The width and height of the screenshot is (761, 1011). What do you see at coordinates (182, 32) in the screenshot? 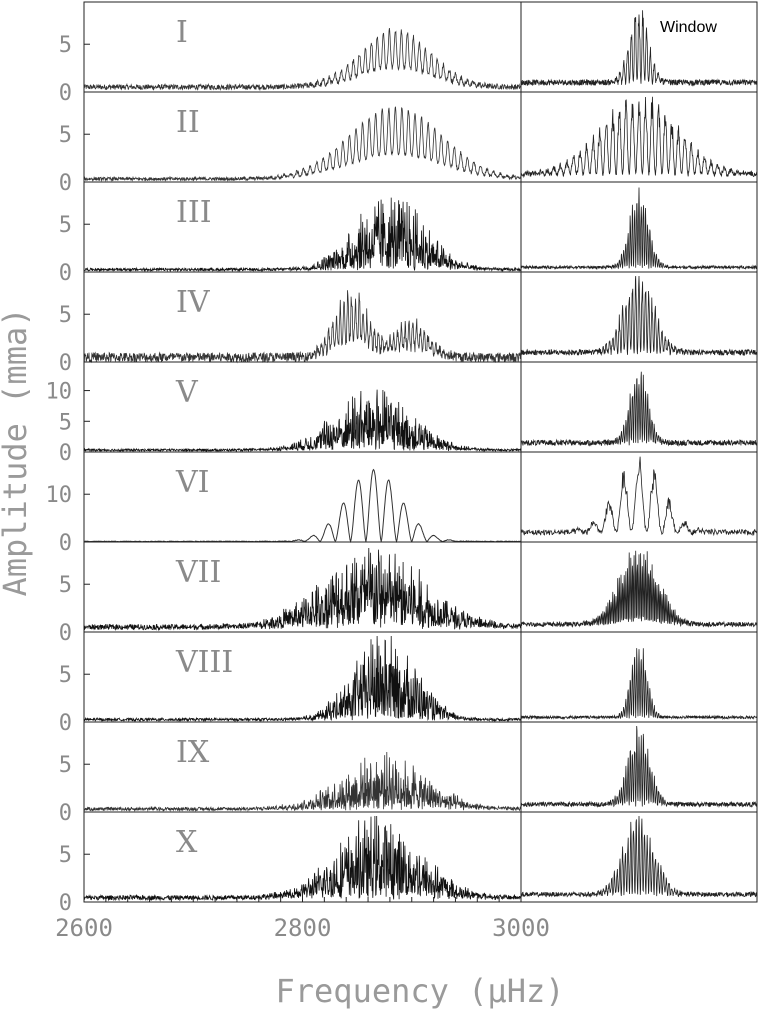
I see `panel-label: I` at bounding box center [182, 32].